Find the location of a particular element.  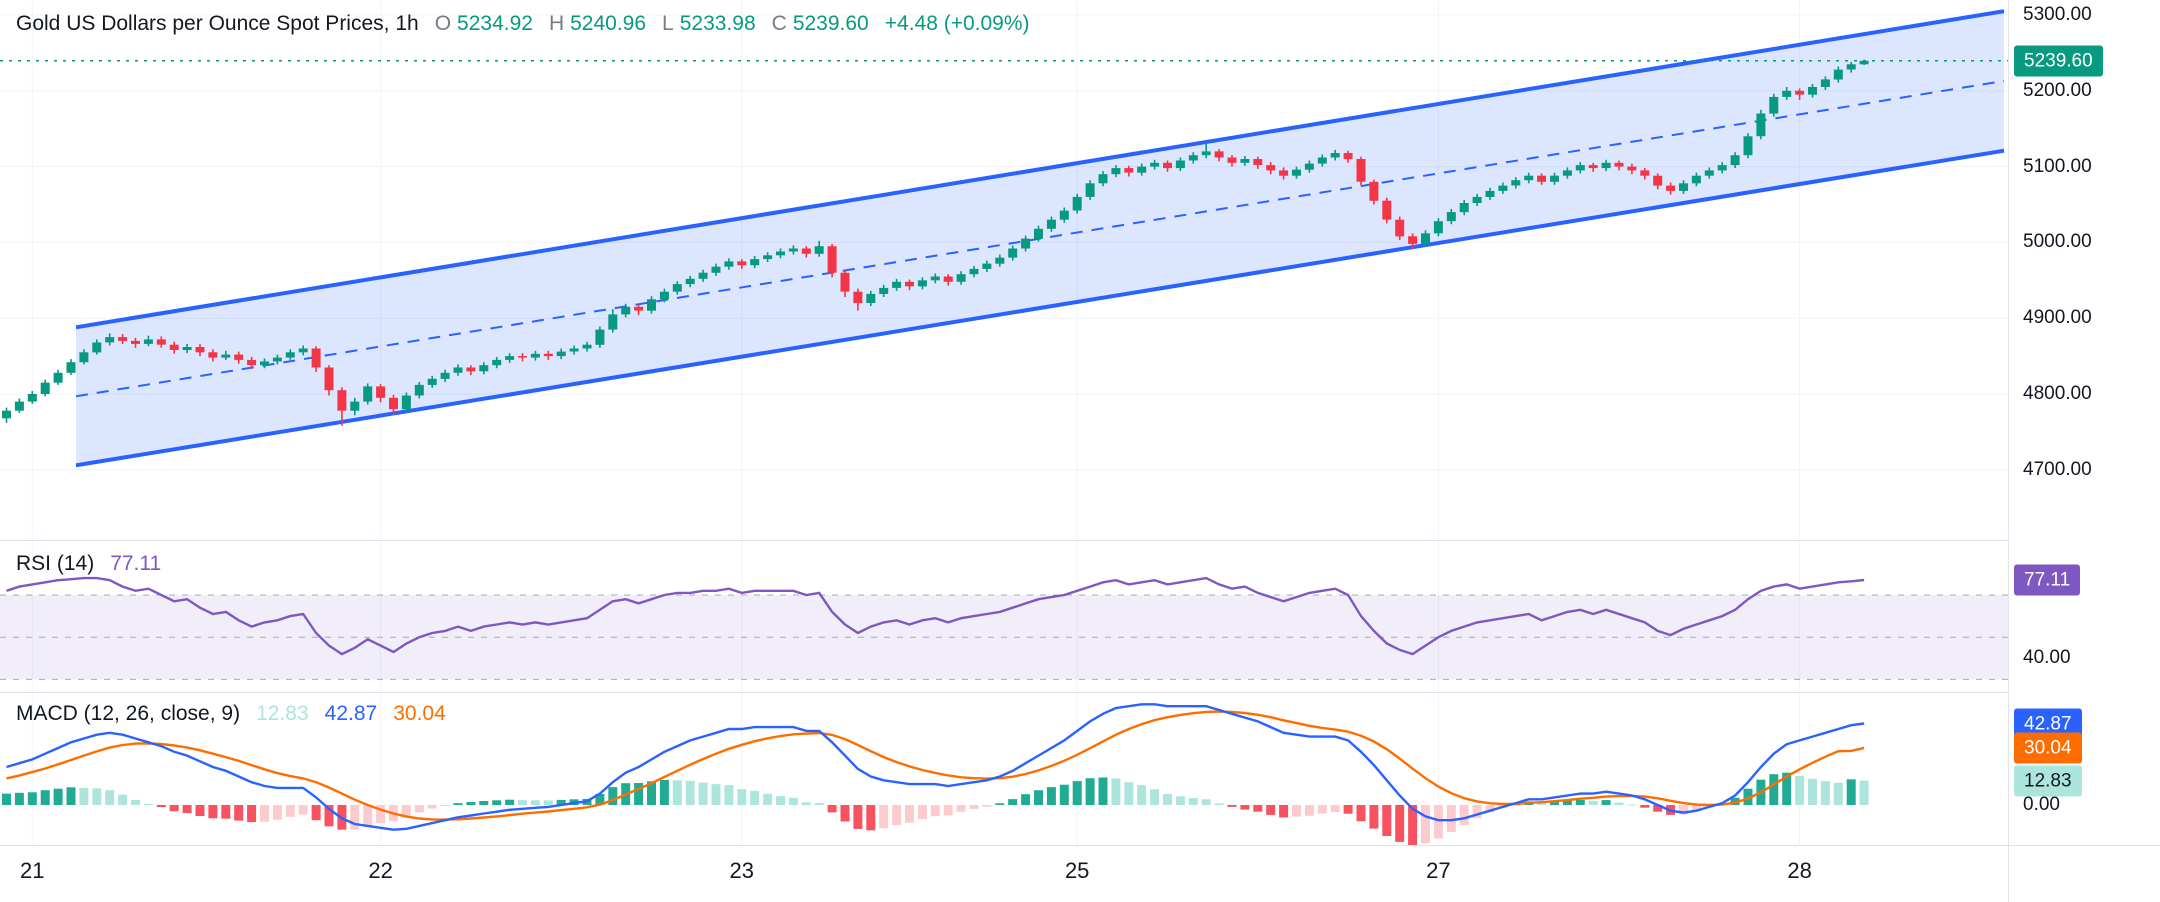

panel-separator-main-rsi is located at coordinates (1080, 540).